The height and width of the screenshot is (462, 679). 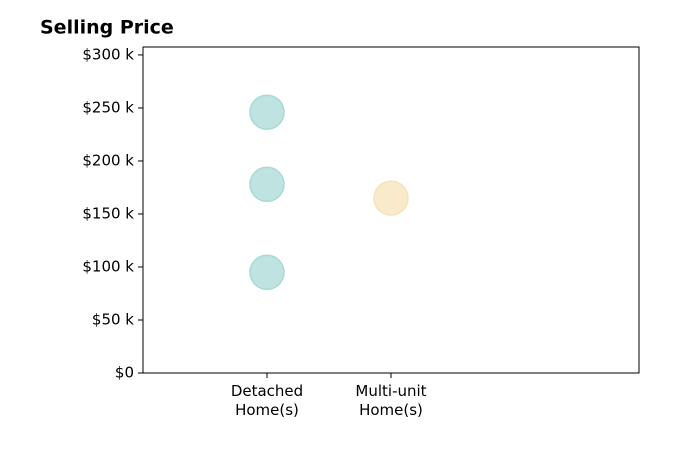 I want to click on chart-title: Selling Price, so click(x=107, y=28).